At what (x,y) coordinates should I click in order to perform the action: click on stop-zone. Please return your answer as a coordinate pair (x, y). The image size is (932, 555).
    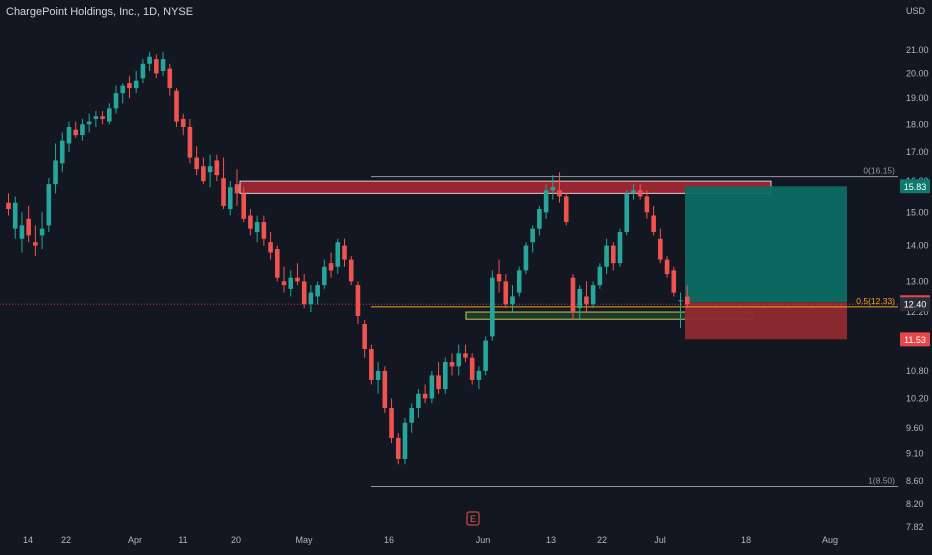
    Looking at the image, I should click on (766, 321).